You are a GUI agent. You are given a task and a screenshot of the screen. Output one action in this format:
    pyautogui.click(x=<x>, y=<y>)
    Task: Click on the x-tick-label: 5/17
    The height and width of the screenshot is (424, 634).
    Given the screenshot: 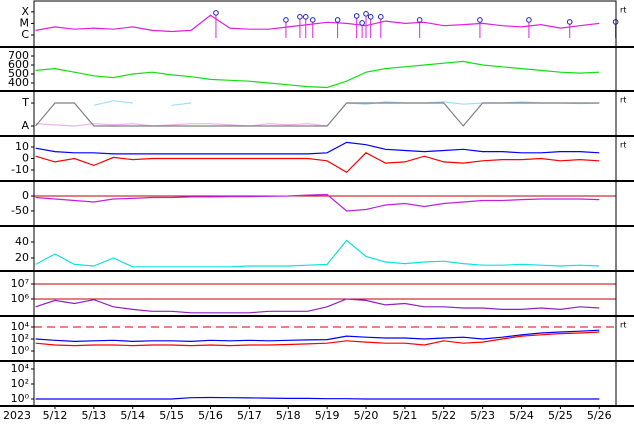 What is the action you would take?
    pyautogui.click(x=249, y=415)
    